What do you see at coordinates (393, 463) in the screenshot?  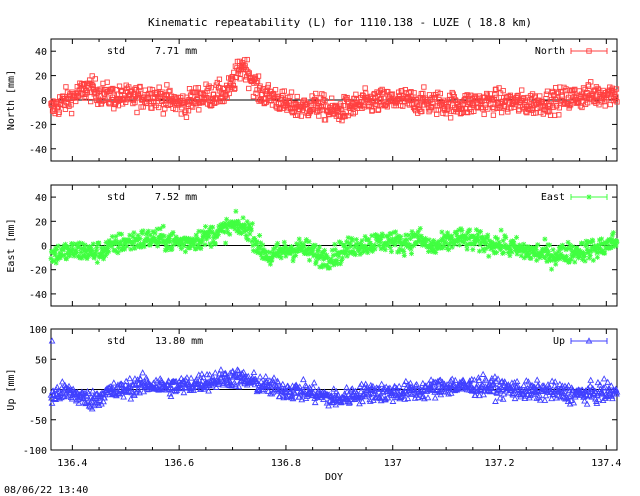 I see `x-tick-label: 137` at bounding box center [393, 463].